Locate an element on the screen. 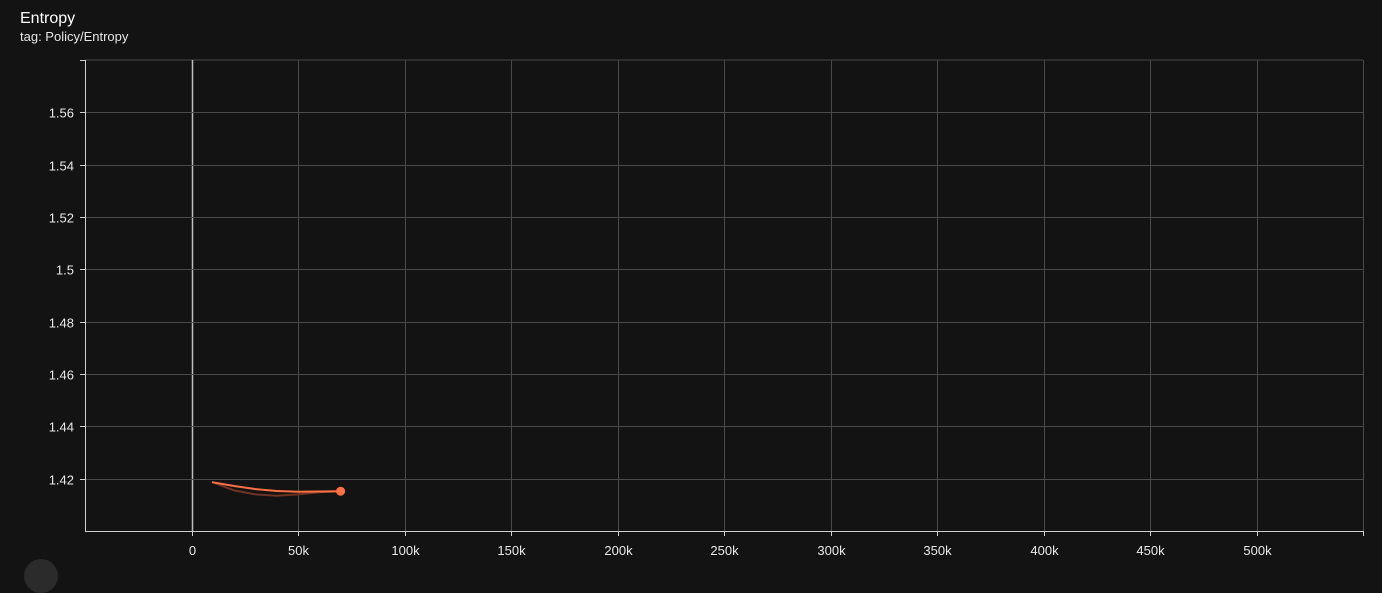  chart-title: Entropy is located at coordinates (48, 18).